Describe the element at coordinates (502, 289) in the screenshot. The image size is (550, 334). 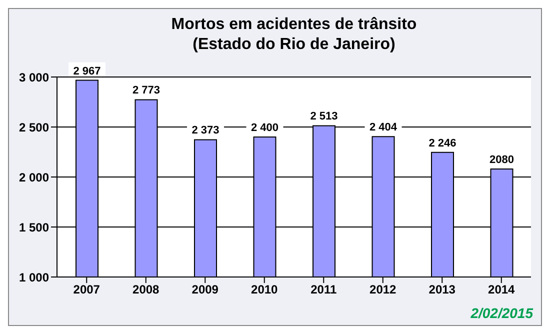
I see `x-tick-label: 2014` at that location.